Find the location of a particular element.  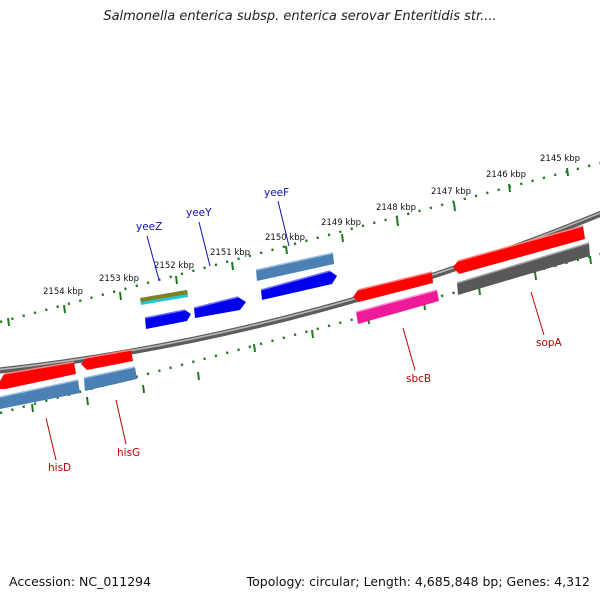

gene-sopA-red is located at coordinates (519, 249).